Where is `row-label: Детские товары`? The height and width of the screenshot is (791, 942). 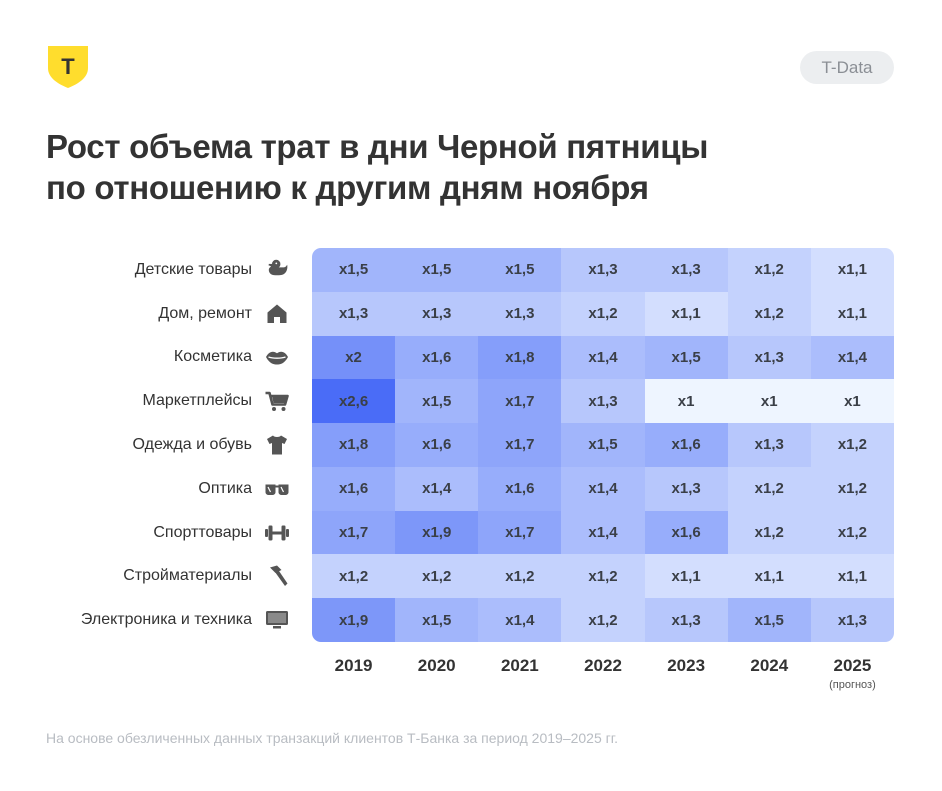 row-label: Детские товары is located at coordinates (160, 270).